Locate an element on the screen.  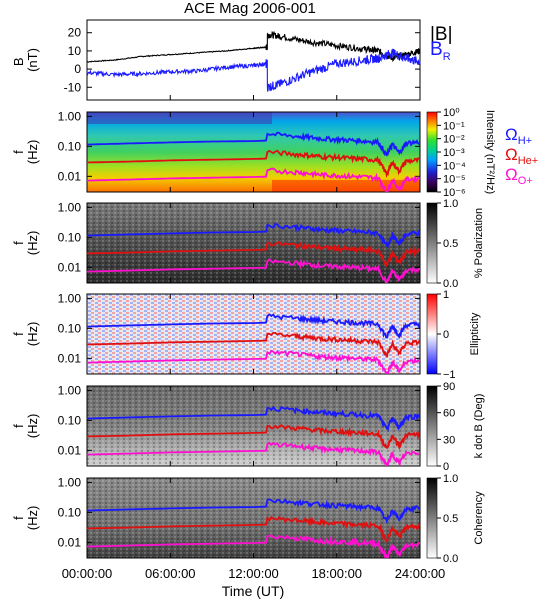
y-axis-label-line2: (nT) is located at coordinates (32, 60).